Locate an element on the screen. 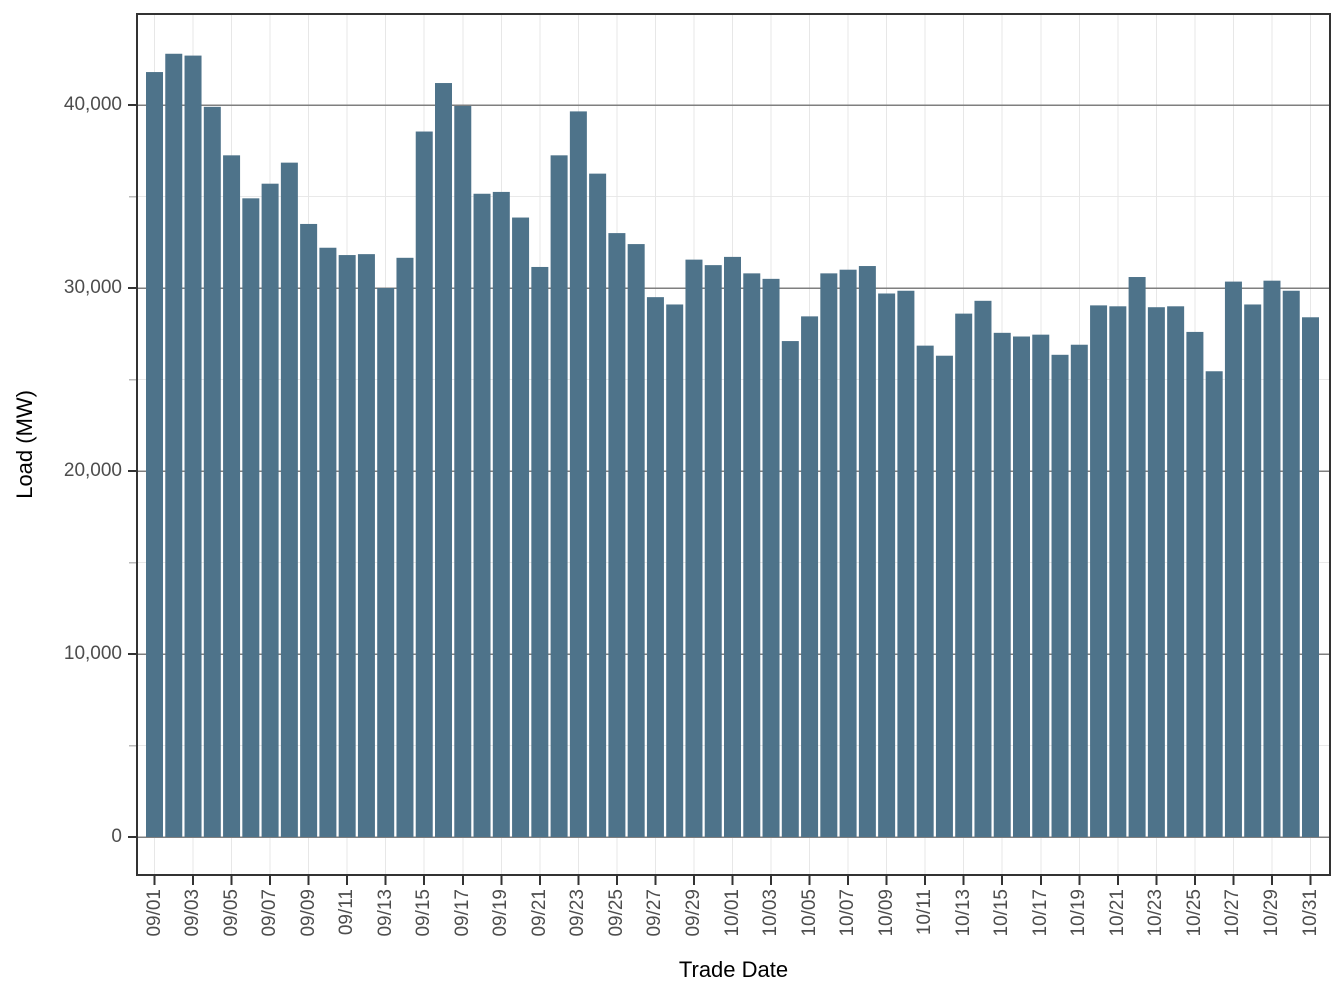  bar-10/13 is located at coordinates (964, 575).